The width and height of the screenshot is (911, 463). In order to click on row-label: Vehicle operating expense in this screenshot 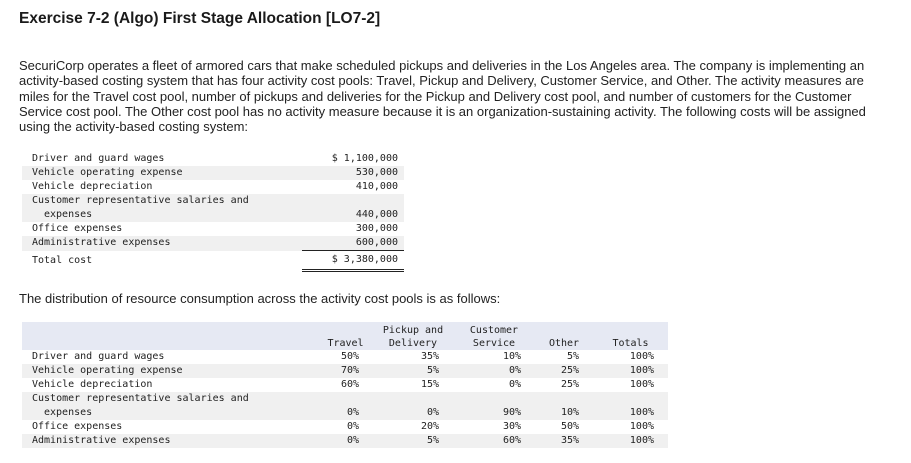, I will do `click(170, 371)`.